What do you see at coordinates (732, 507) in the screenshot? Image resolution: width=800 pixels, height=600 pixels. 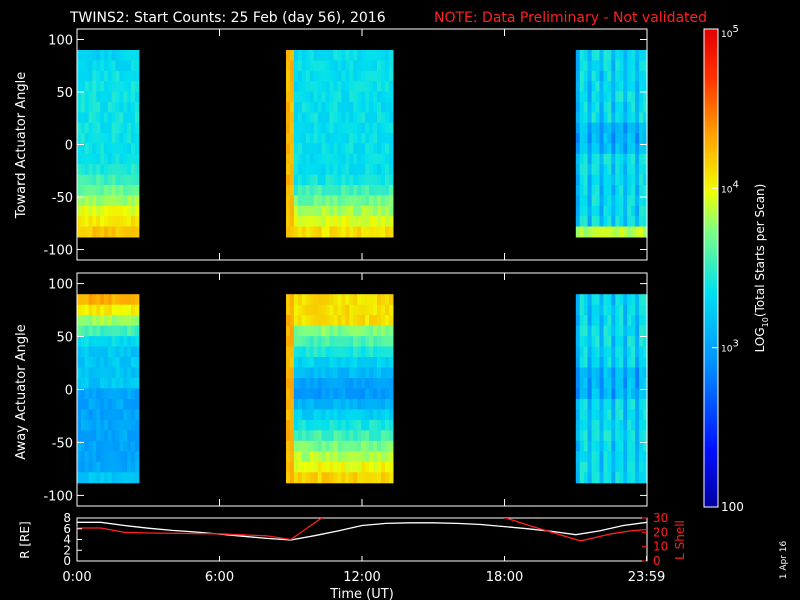 I see `colorbar-tick-label: 100` at bounding box center [732, 507].